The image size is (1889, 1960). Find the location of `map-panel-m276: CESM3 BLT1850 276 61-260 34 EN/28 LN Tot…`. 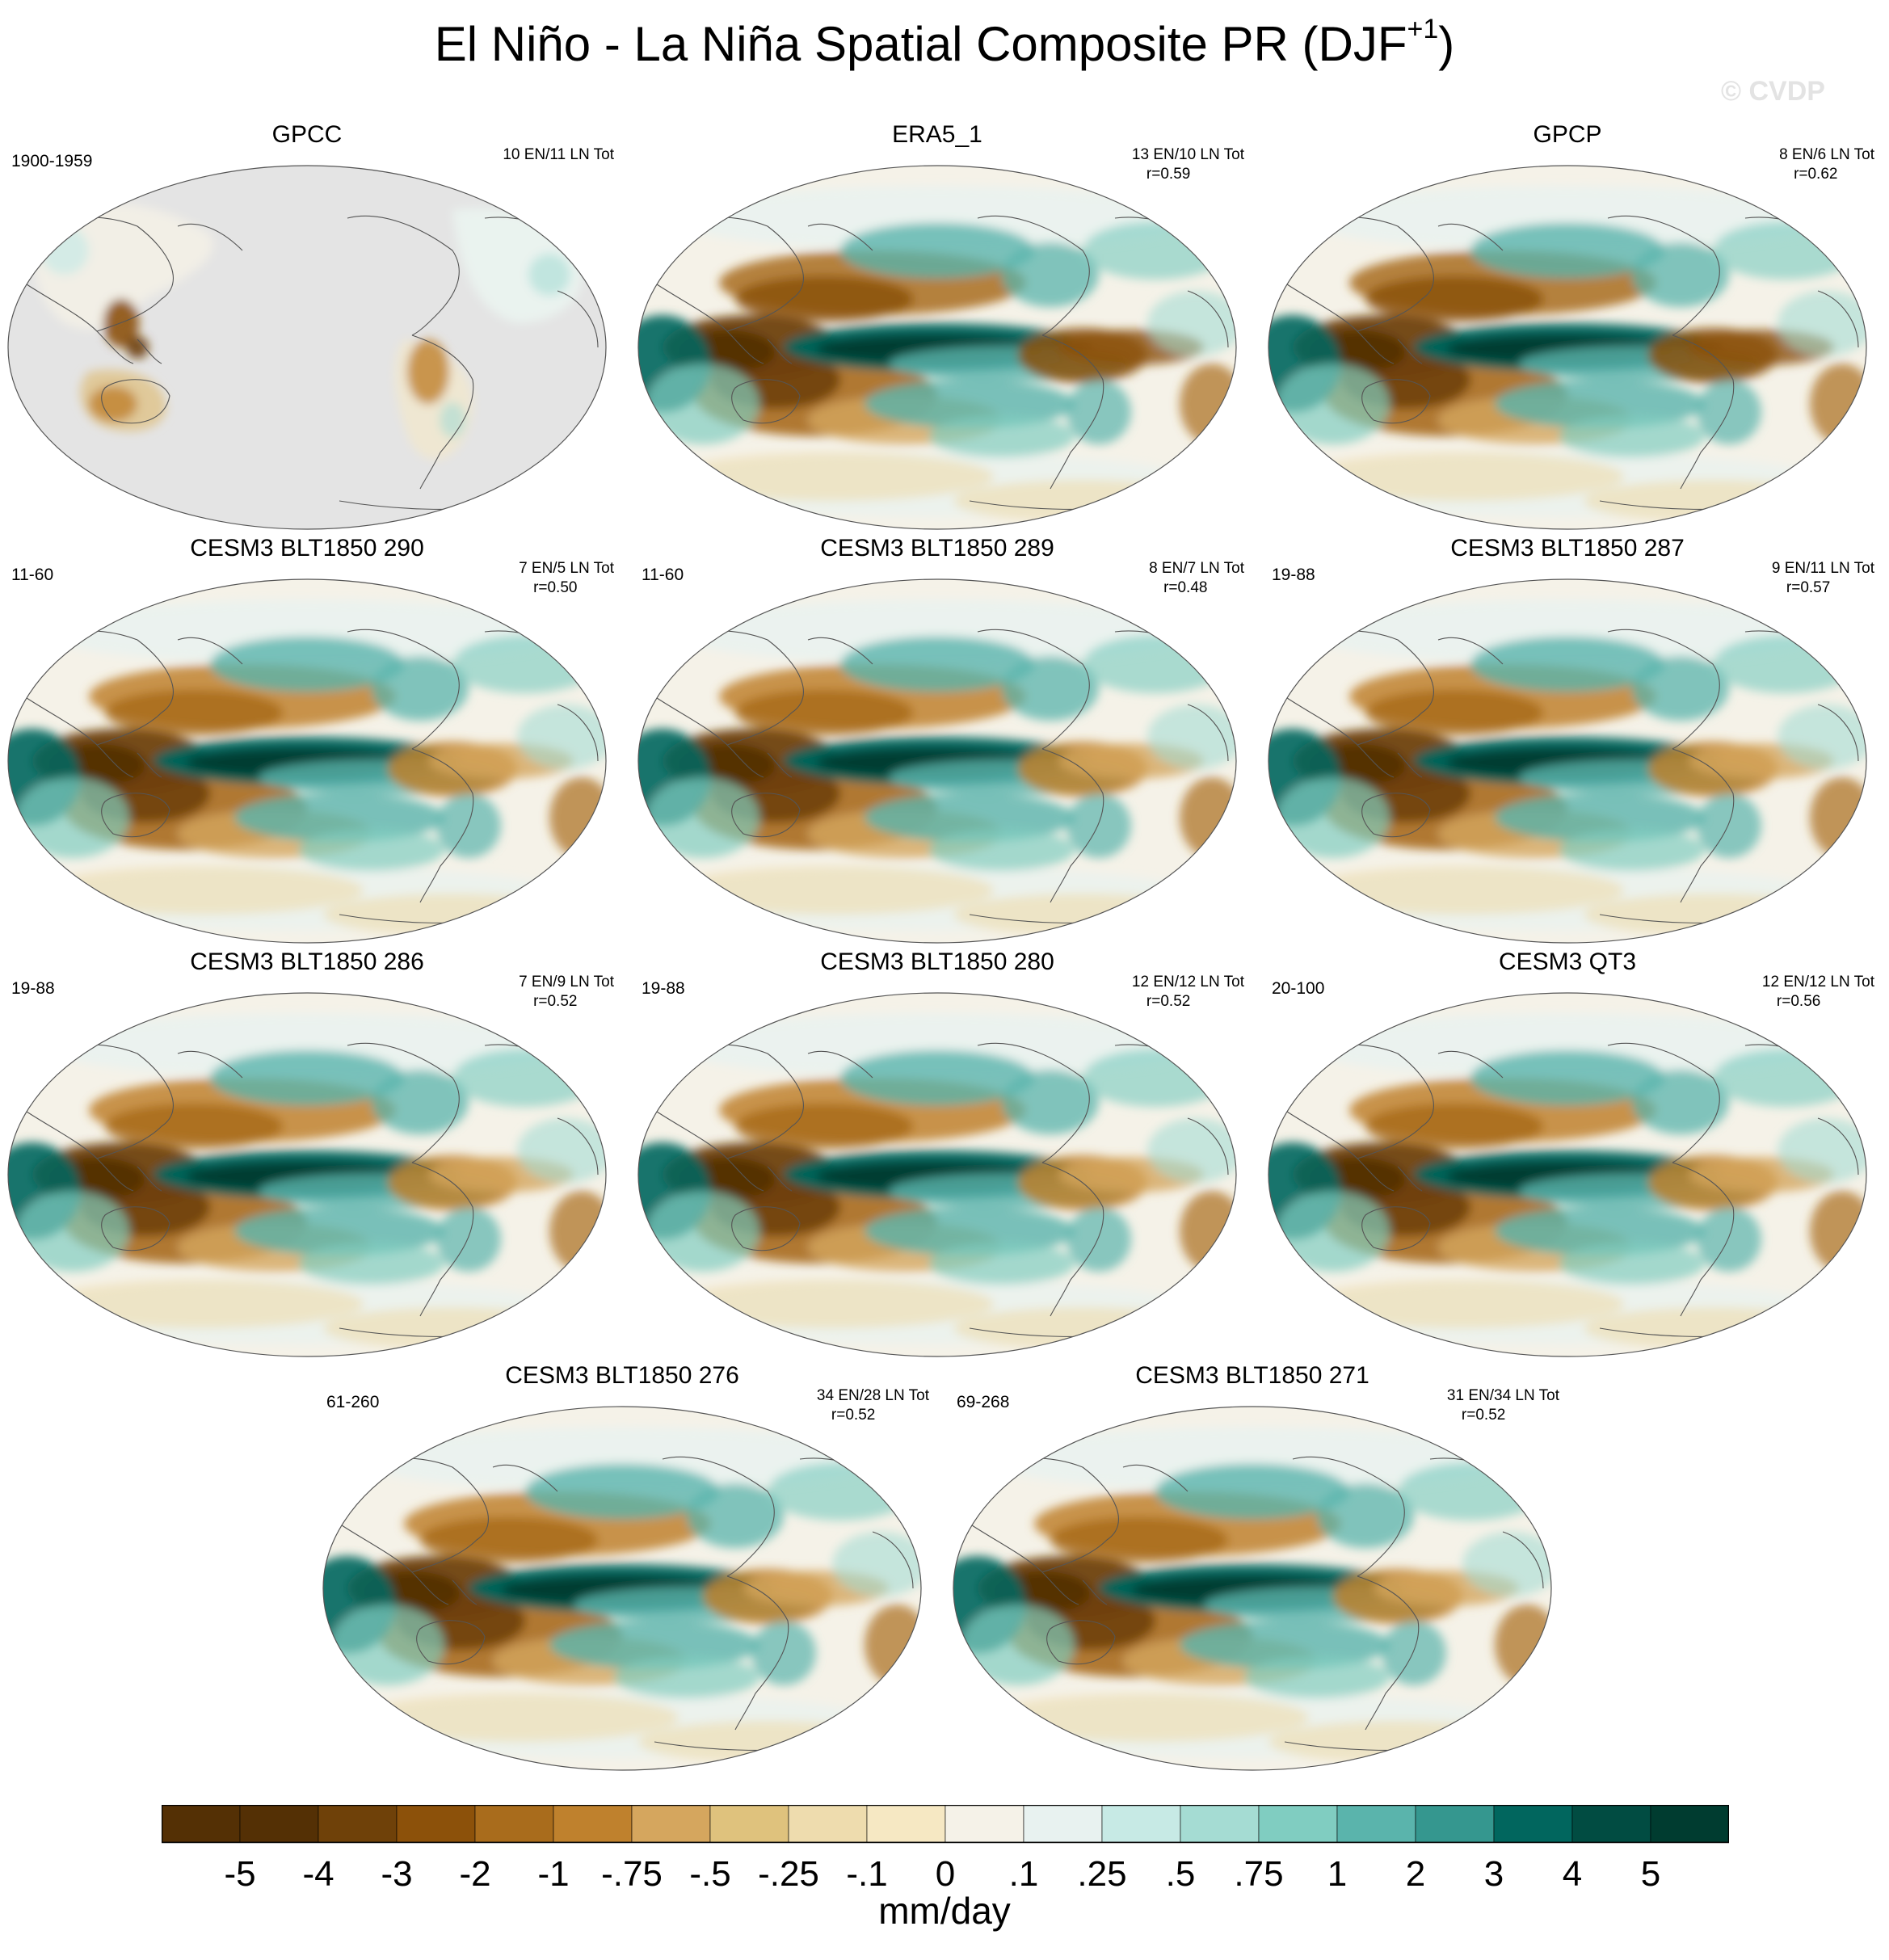

map-panel-m276: CESM3 BLT1850 276 61-260 34 EN/28 LN Tot… is located at coordinates (622, 1568).